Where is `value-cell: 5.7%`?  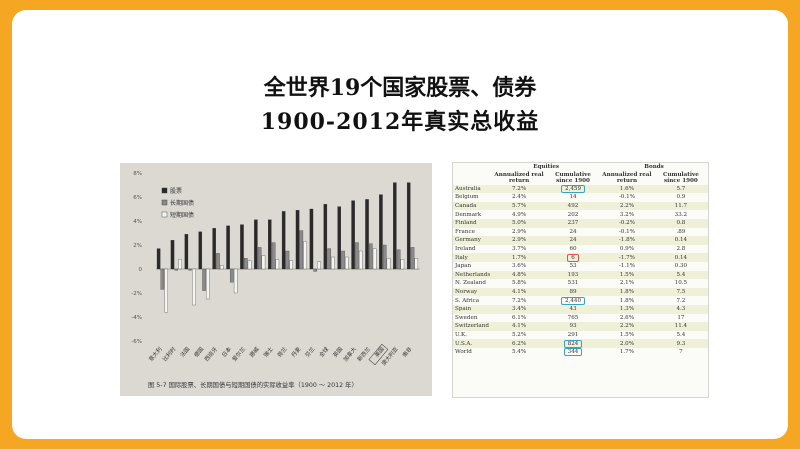
value-cell: 5.7% is located at coordinates (519, 206).